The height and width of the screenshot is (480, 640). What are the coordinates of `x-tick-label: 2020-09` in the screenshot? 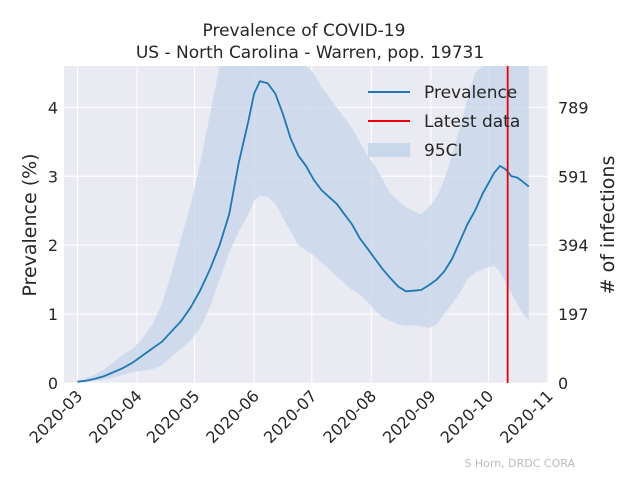 It's located at (409, 416).